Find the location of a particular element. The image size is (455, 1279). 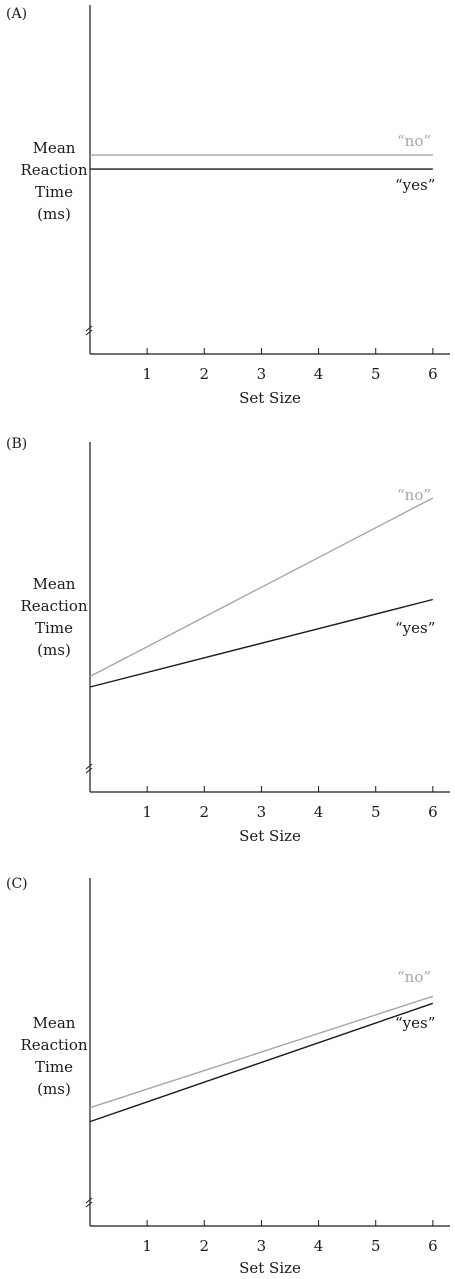

panel-label: (B) is located at coordinates (17, 444).